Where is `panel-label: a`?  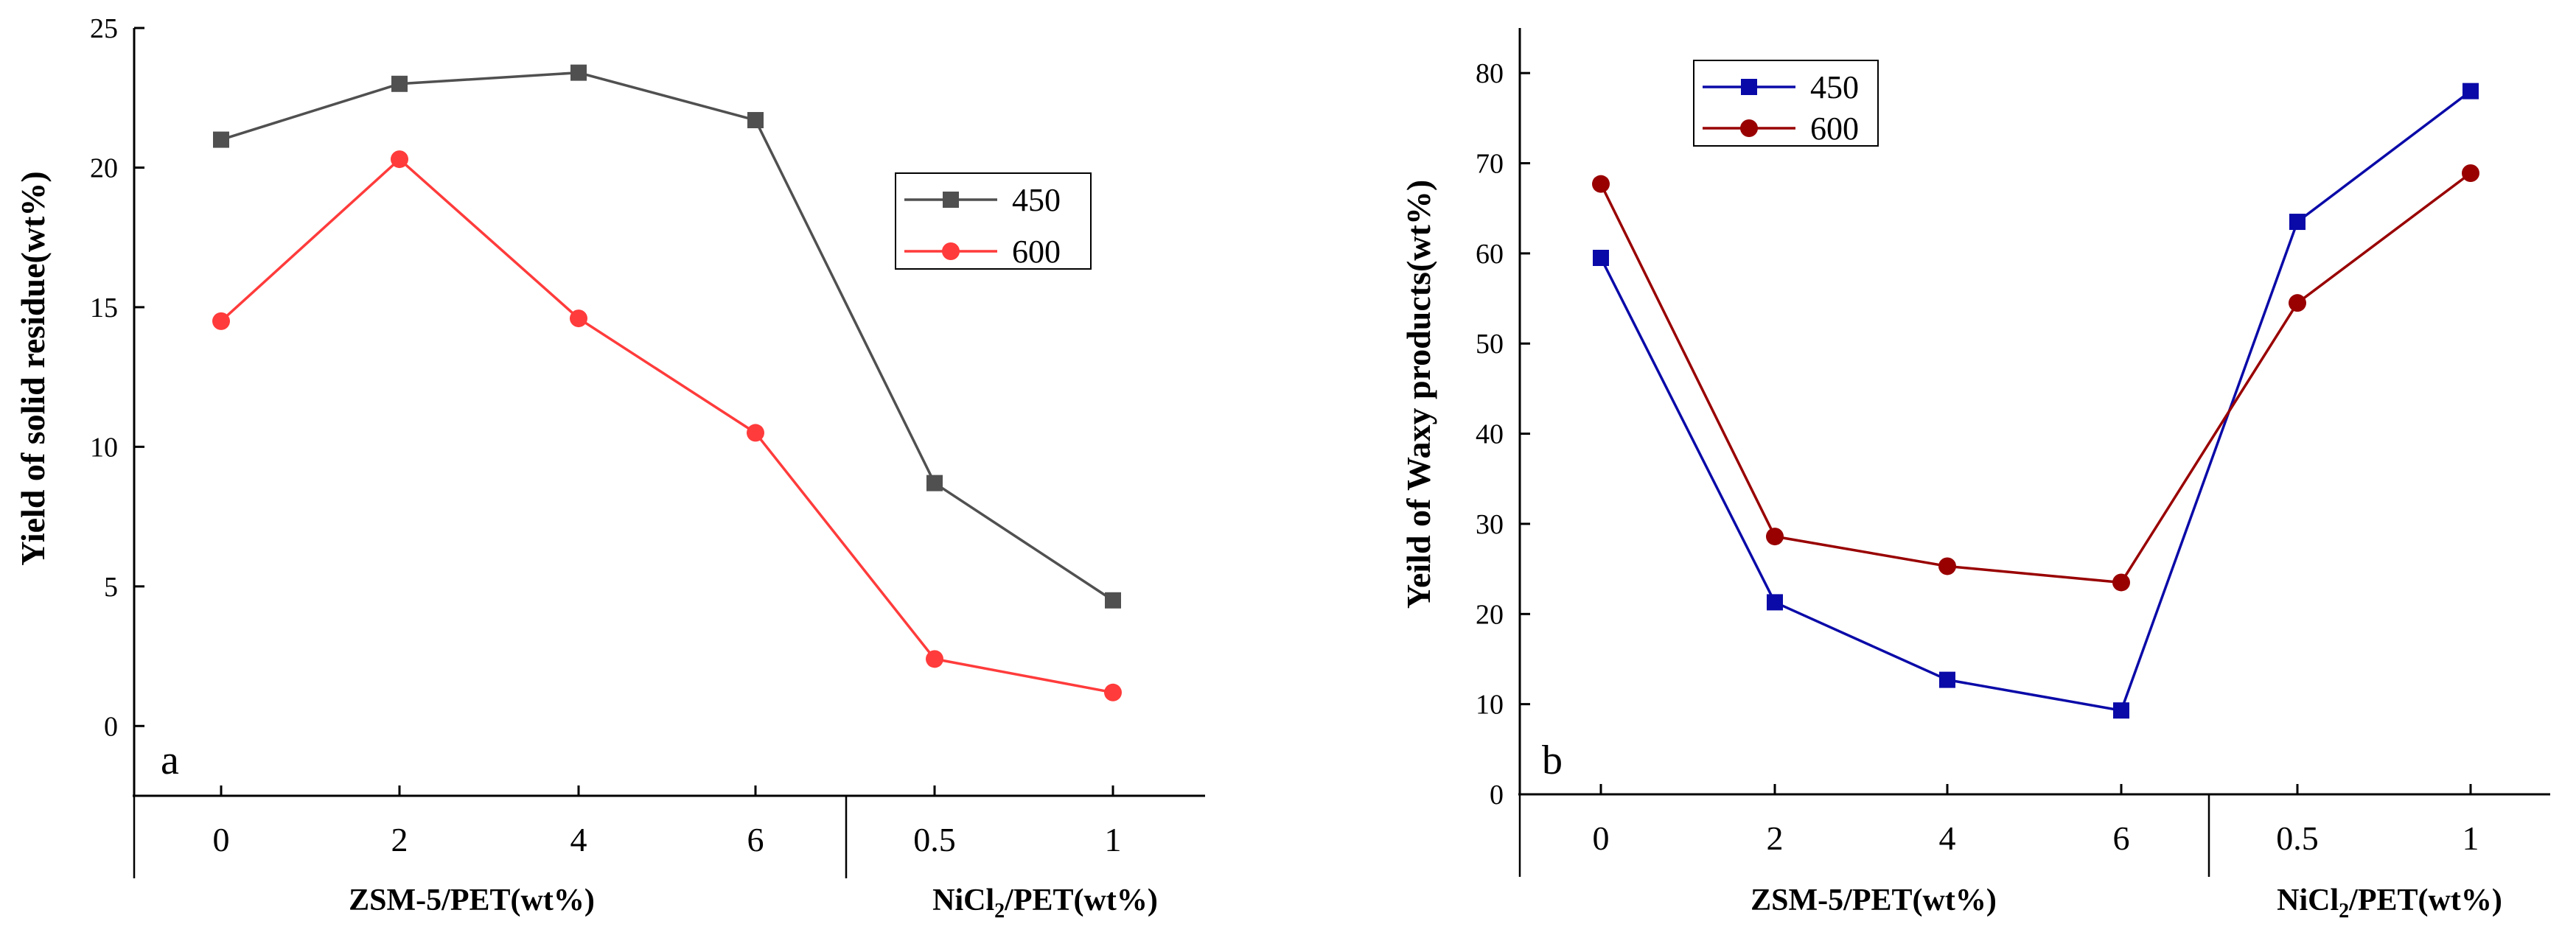 panel-label: a is located at coordinates (170, 760).